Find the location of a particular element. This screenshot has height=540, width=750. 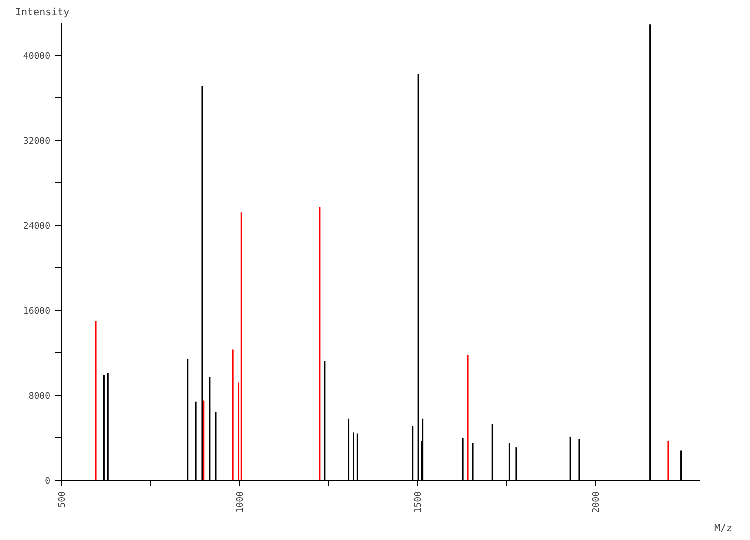

y-tick-label: 24000 is located at coordinates (36, 227).